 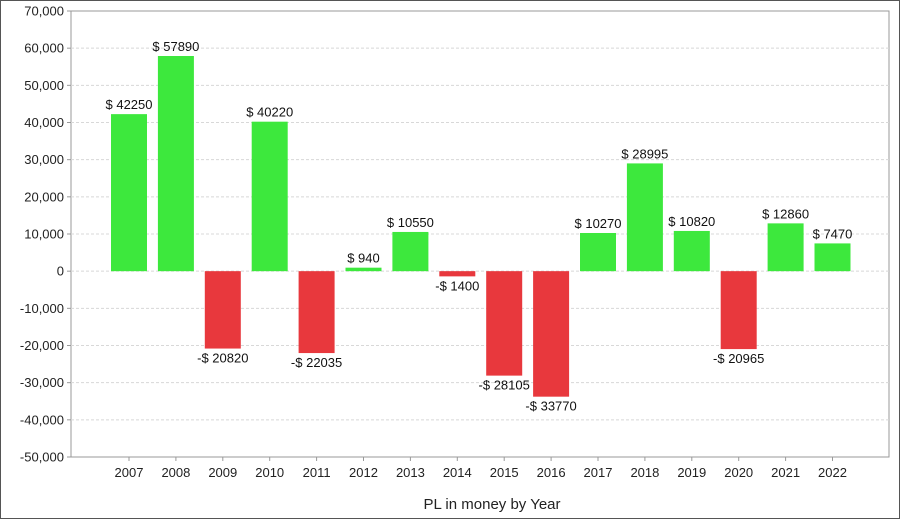 I want to click on data-label-2014: -$ 1400, so click(x=457, y=285).